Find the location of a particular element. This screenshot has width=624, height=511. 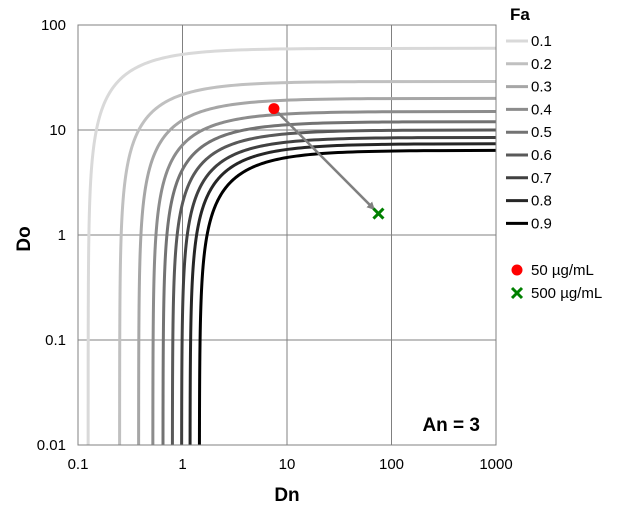

x-tick-labels: 0.1 1 10 100 1000 is located at coordinates (290, 464).